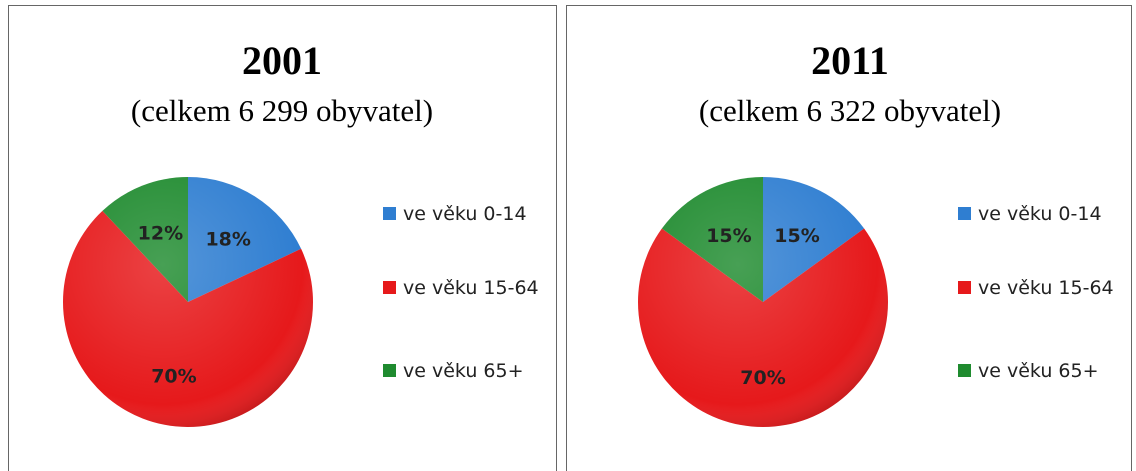 The height and width of the screenshot is (471, 1136). What do you see at coordinates (850, 110) in the screenshot?
I see `chart-subtitle: (celkem 6 322 obyvatel)` at bounding box center [850, 110].